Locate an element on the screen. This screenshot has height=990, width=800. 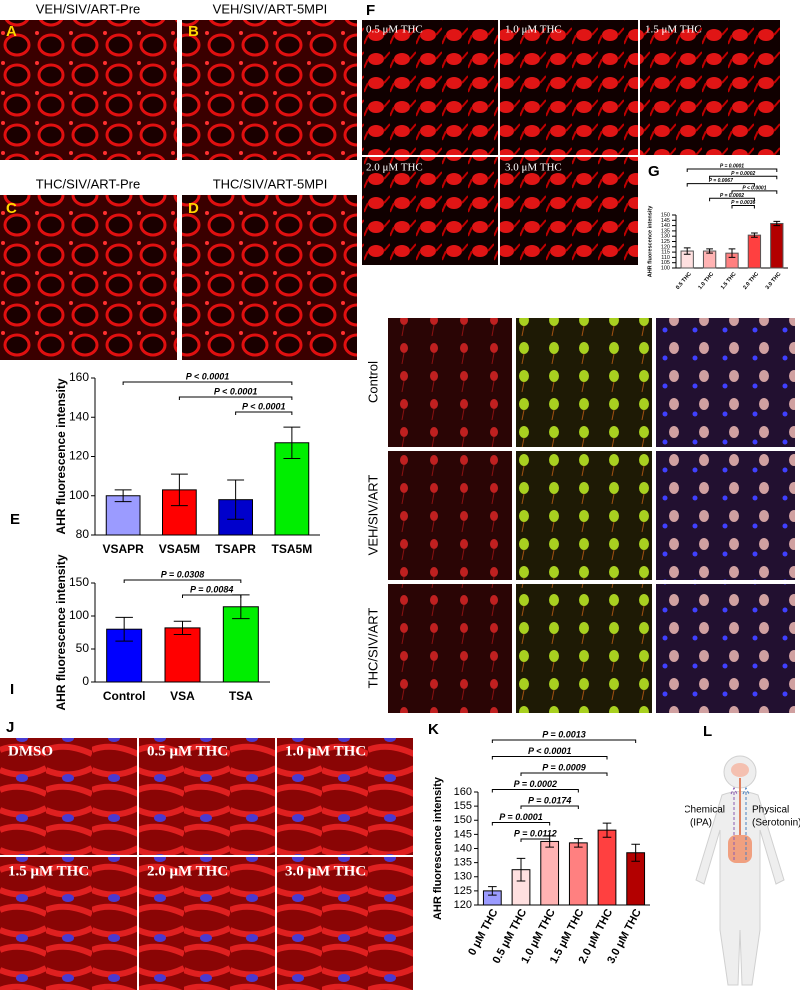
panel-letter: K is located at coordinates (433, 729).